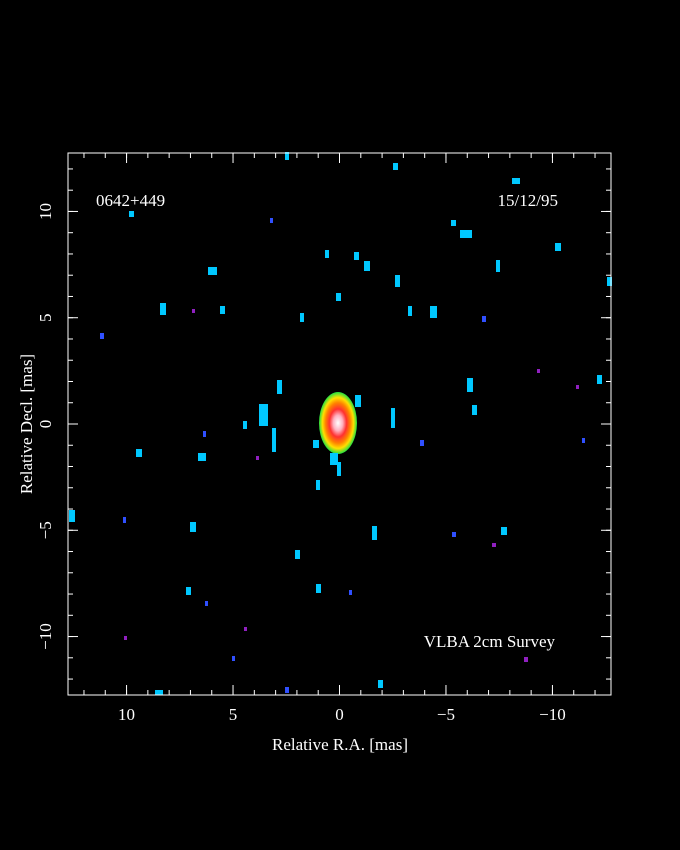  What do you see at coordinates (45, 211) in the screenshot?
I see `y-tick-label: 10` at bounding box center [45, 211].